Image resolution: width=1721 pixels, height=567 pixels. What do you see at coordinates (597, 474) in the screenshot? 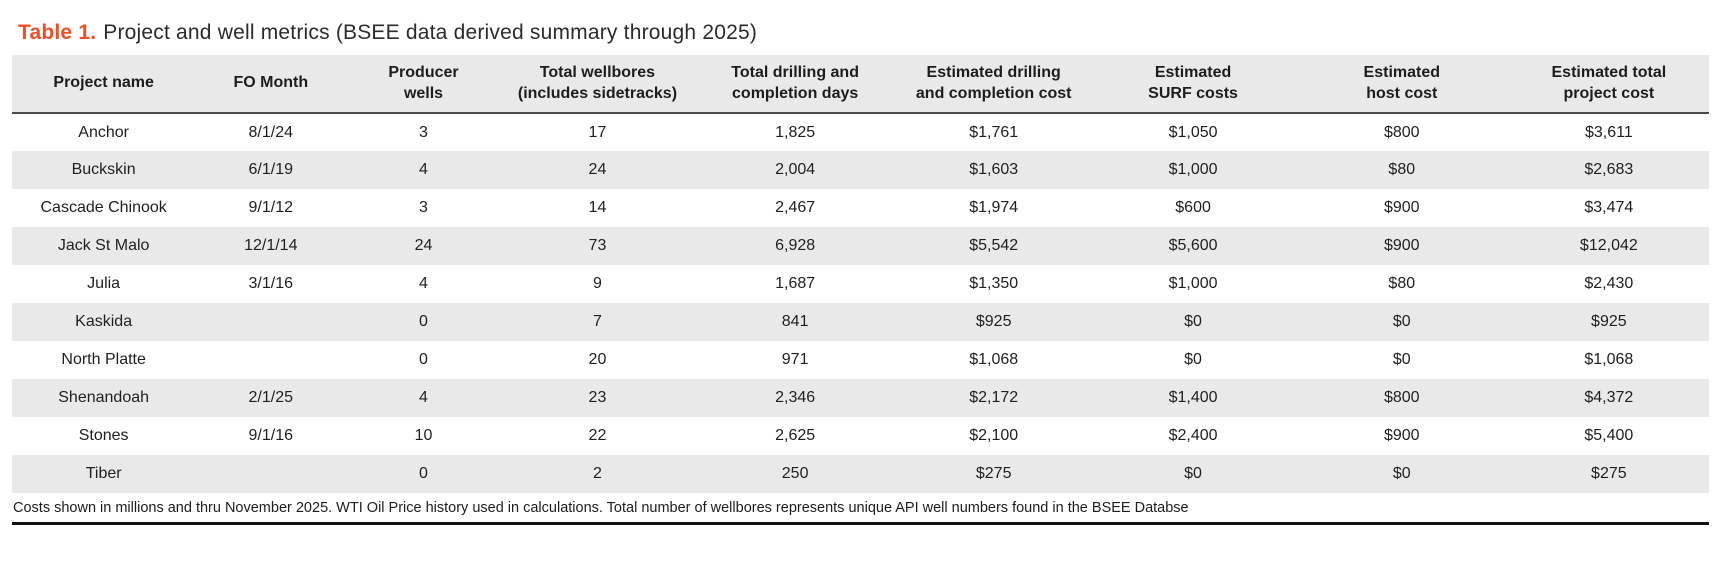
I see `cell-total-wellbores: 2` at bounding box center [597, 474].